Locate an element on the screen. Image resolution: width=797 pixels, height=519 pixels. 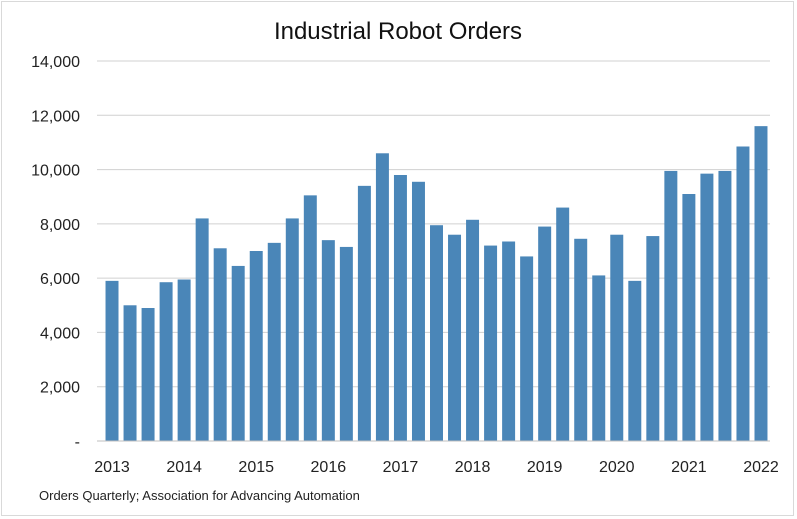
chart-title: Industrial Robot Orders is located at coordinates (398, 31).